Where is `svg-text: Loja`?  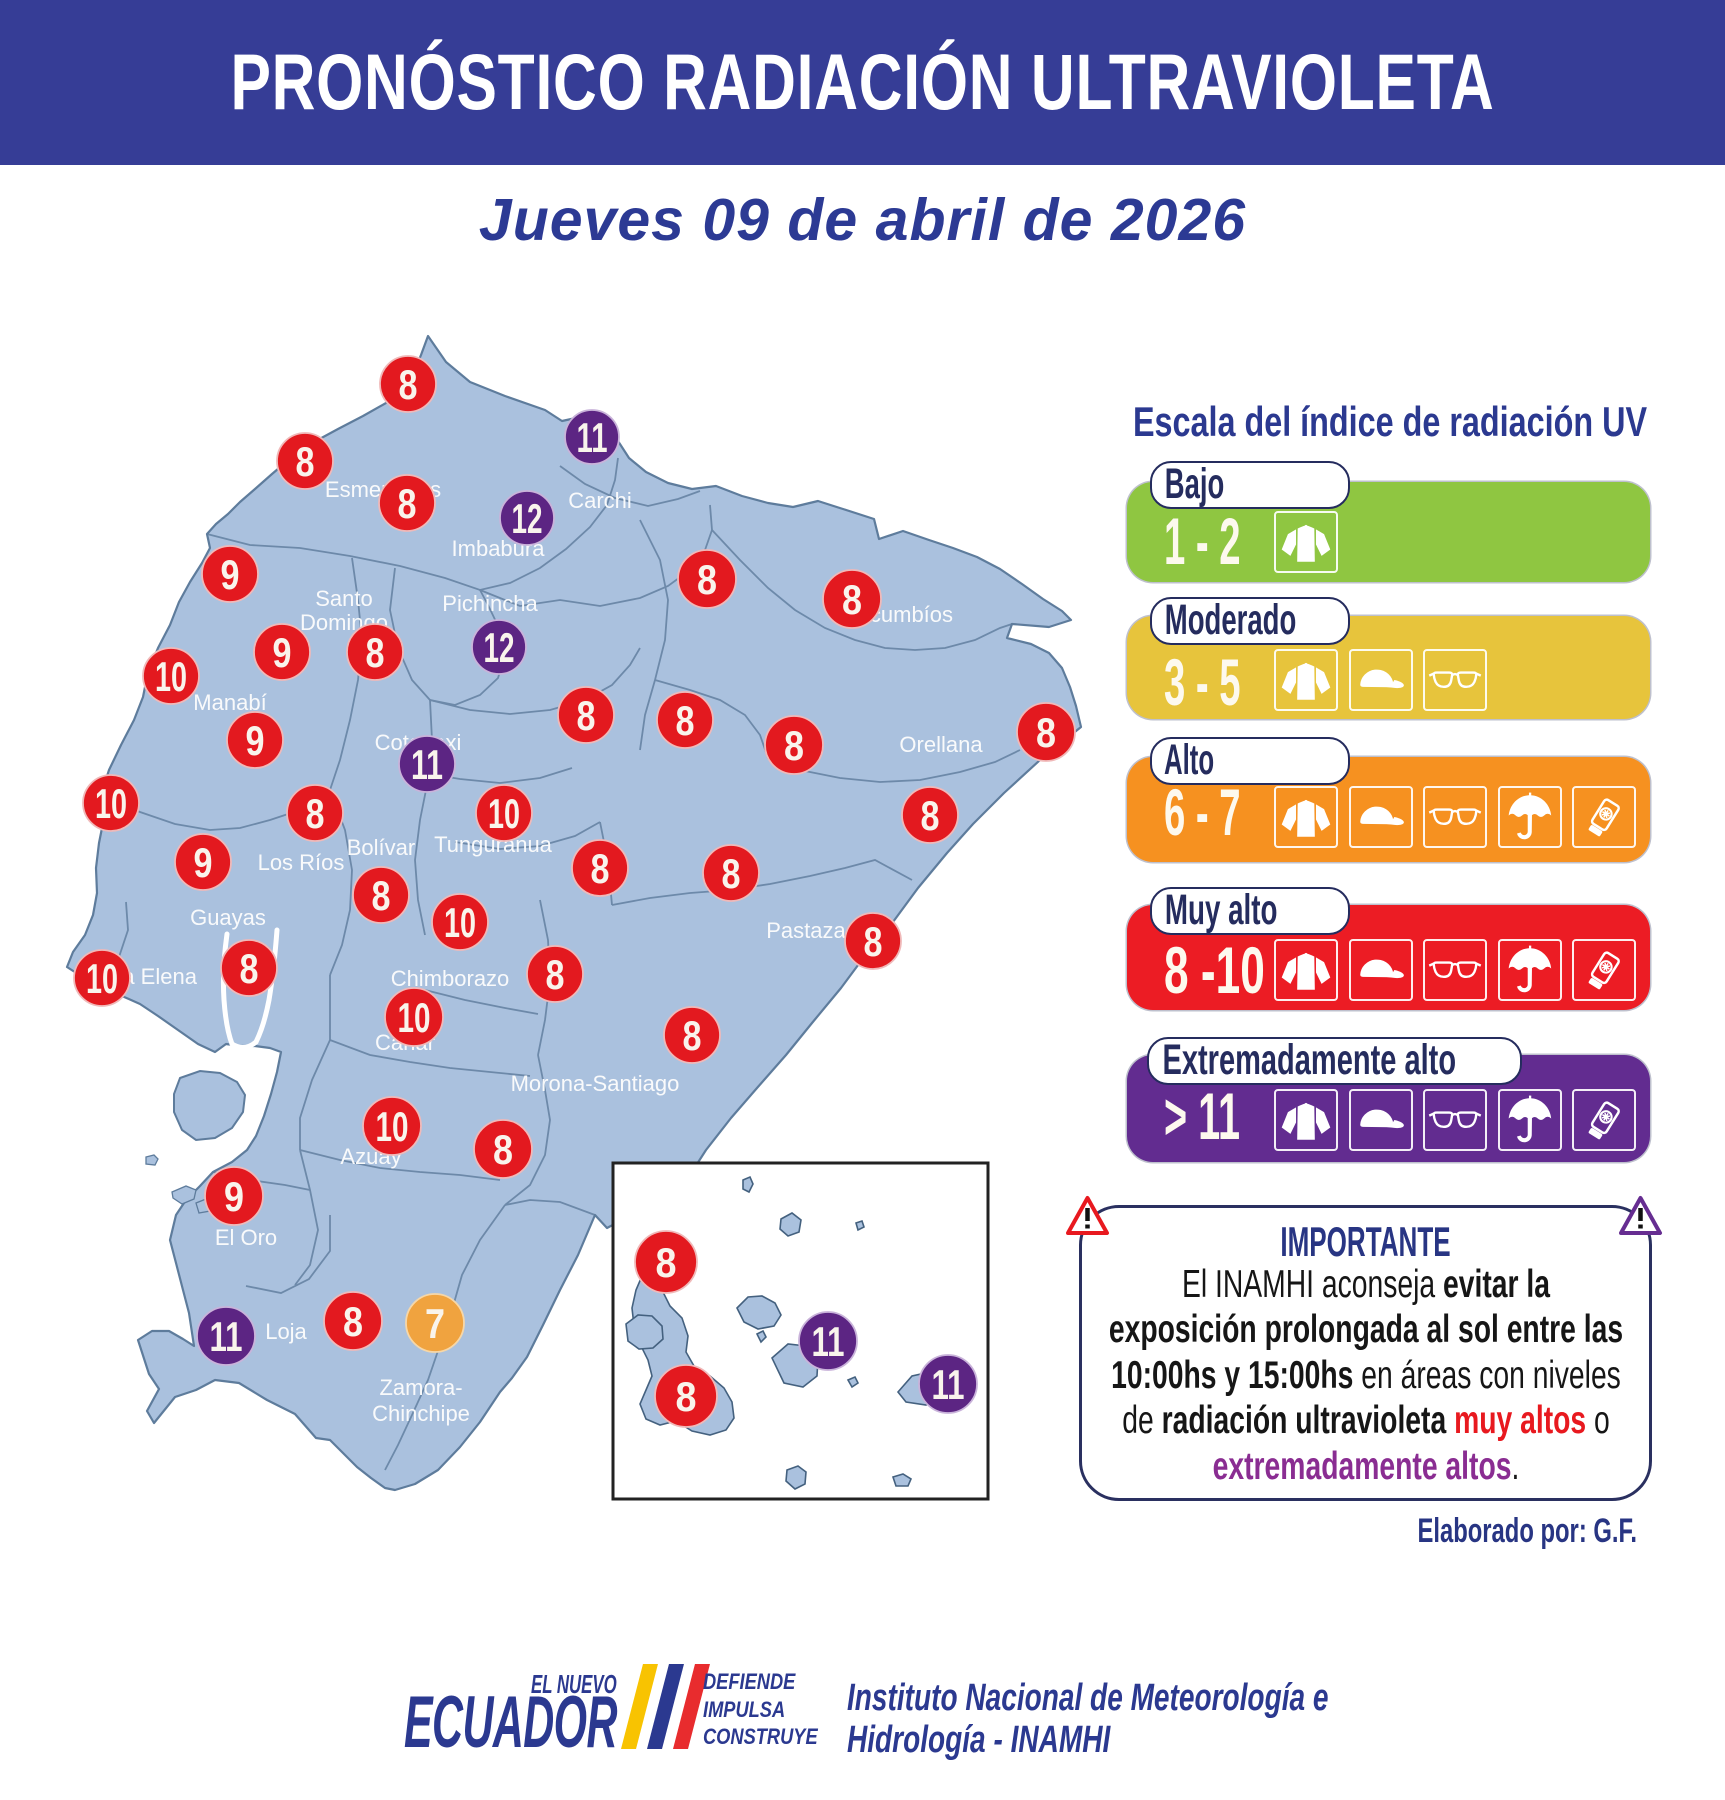
svg-text: Loja is located at coordinates (286, 1331).